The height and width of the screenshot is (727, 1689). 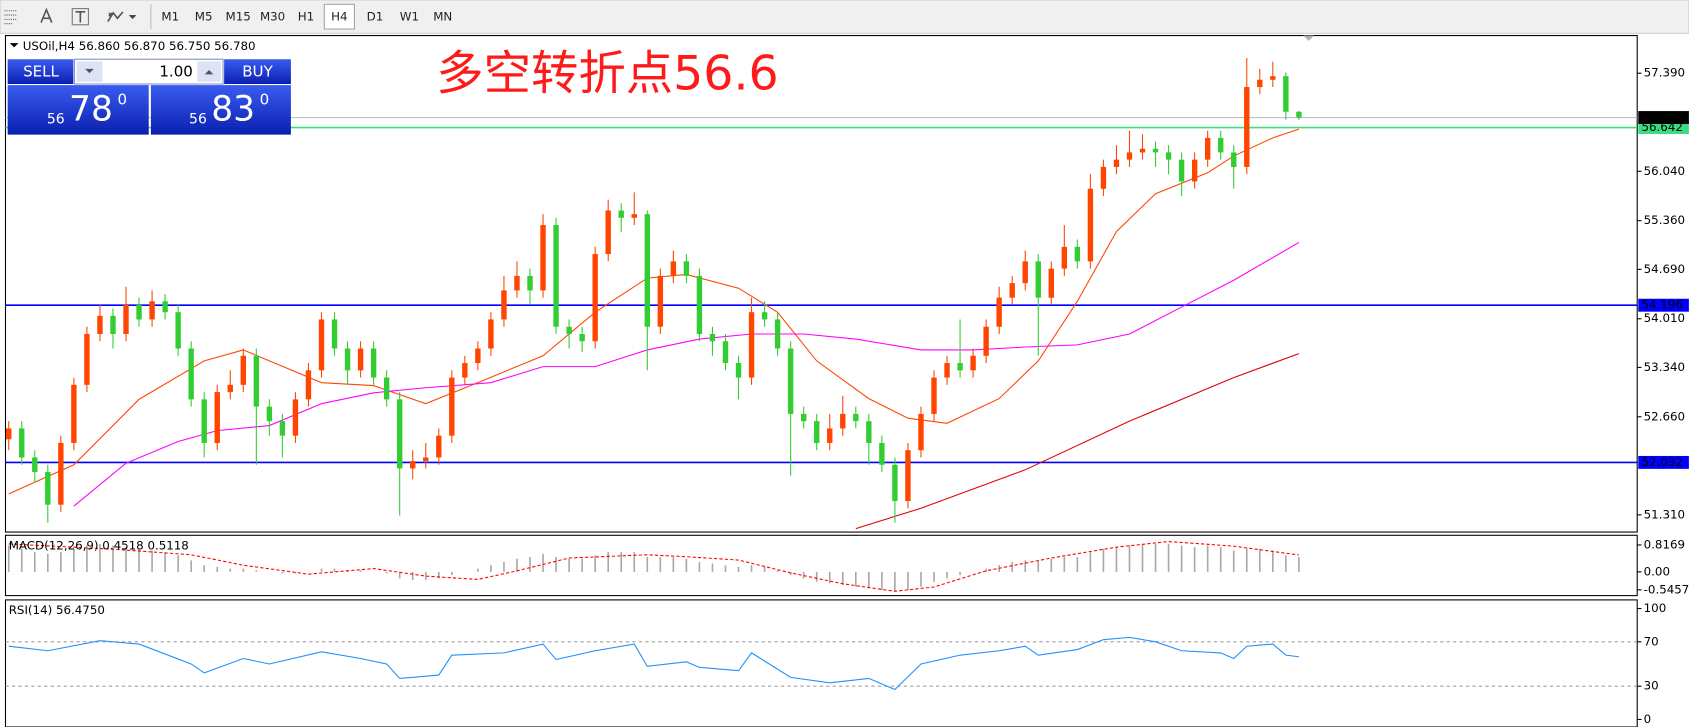 What do you see at coordinates (89, 71) in the screenshot?
I see `lots-down-arrow` at bounding box center [89, 71].